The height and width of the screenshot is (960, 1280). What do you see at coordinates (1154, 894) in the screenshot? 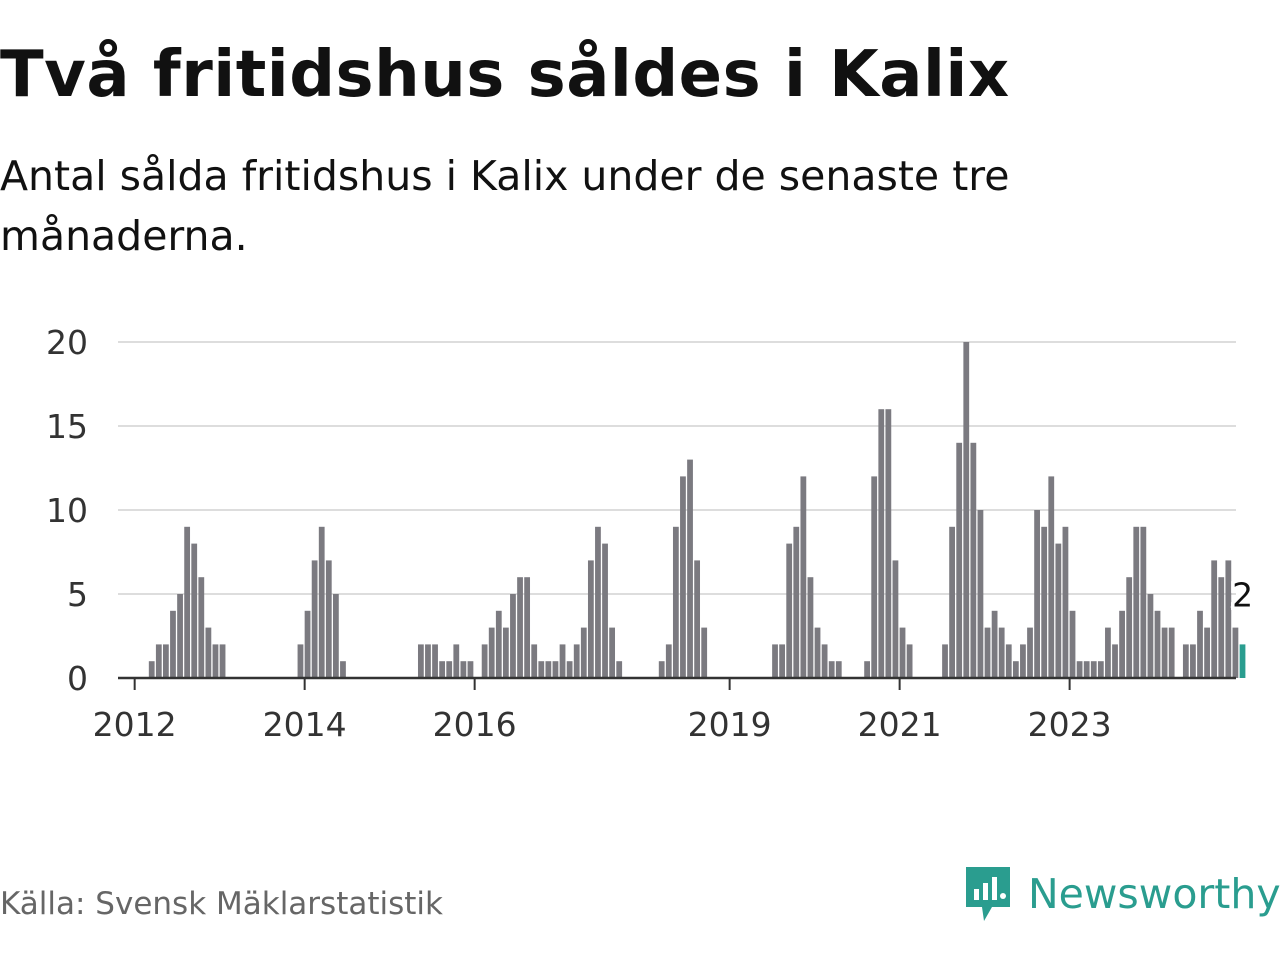
I see `brand-name: Newsworthy` at bounding box center [1154, 894].